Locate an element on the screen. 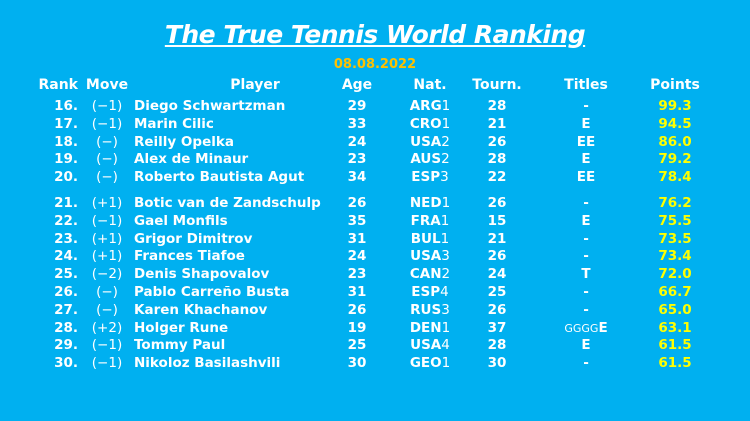 The image size is (750, 421). rank: 17. is located at coordinates (66, 123).